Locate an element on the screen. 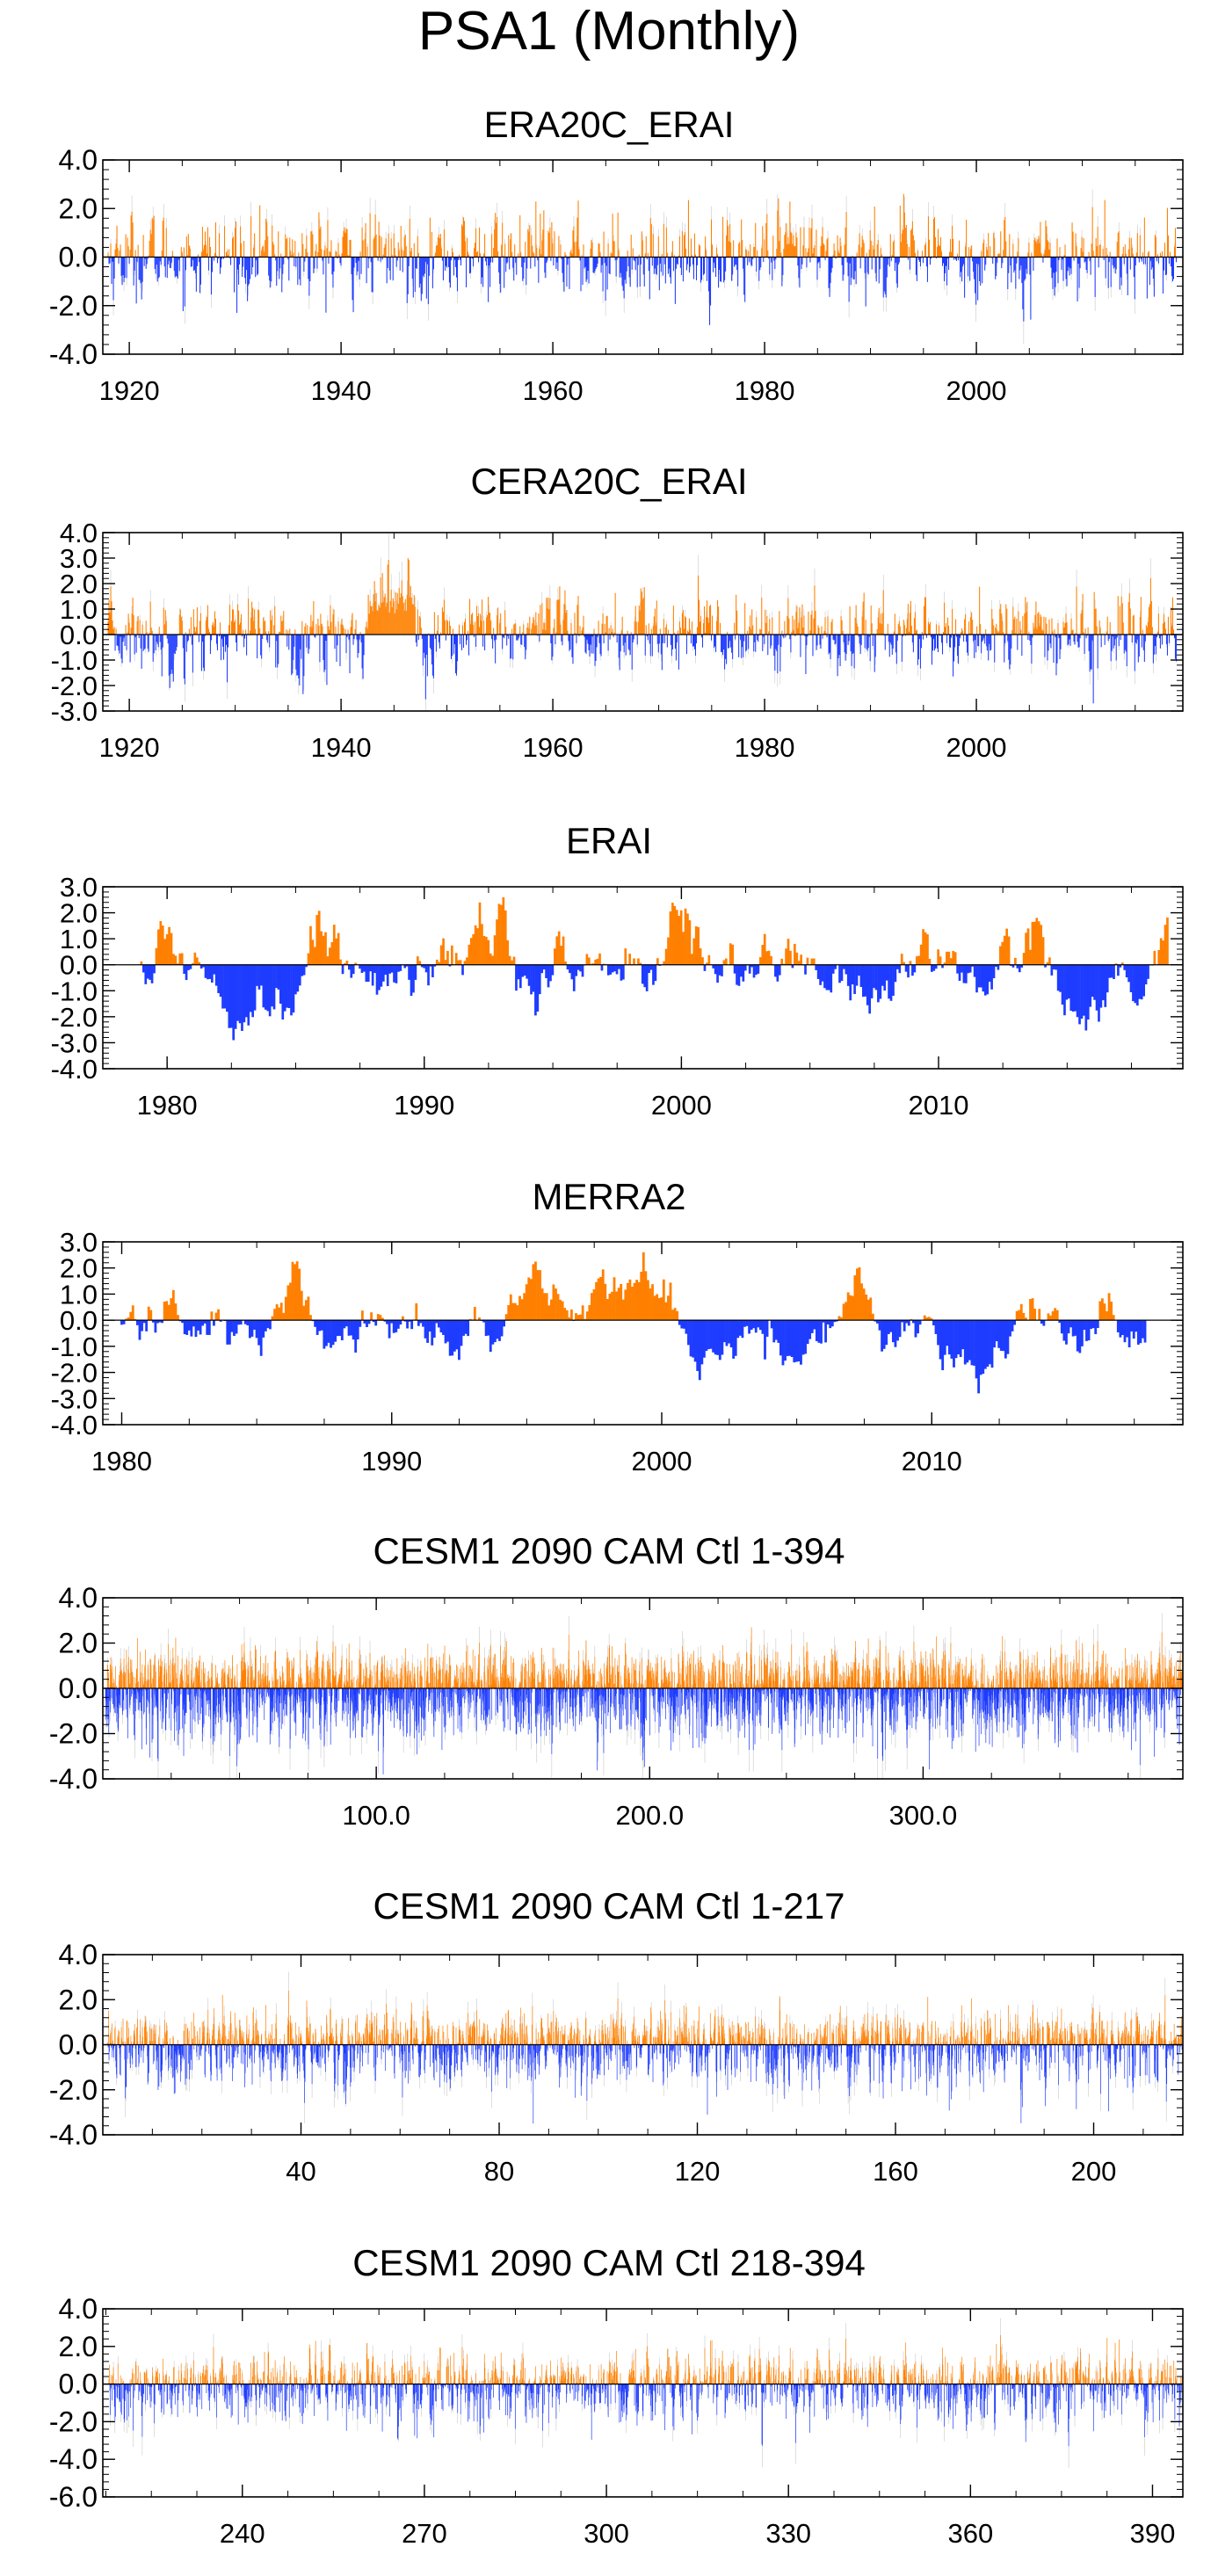 The height and width of the screenshot is (2576, 1218). panel-title: CERA20C_ERAI is located at coordinates (609, 482).